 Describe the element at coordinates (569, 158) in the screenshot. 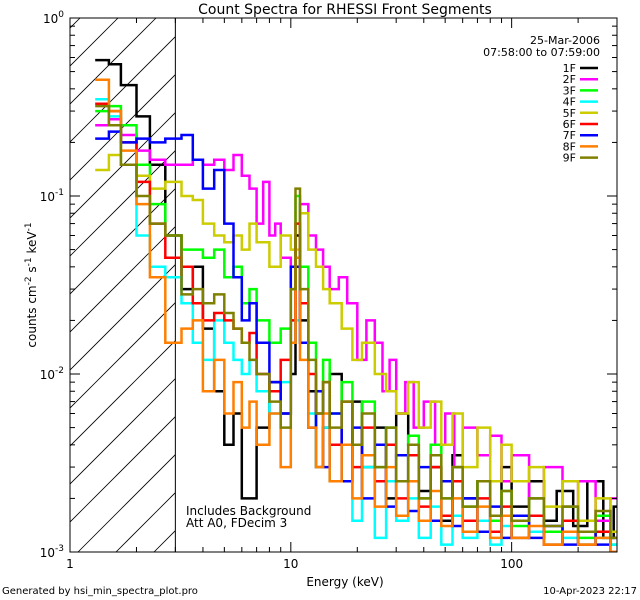

I see `legend-label-9F: 9F` at that location.